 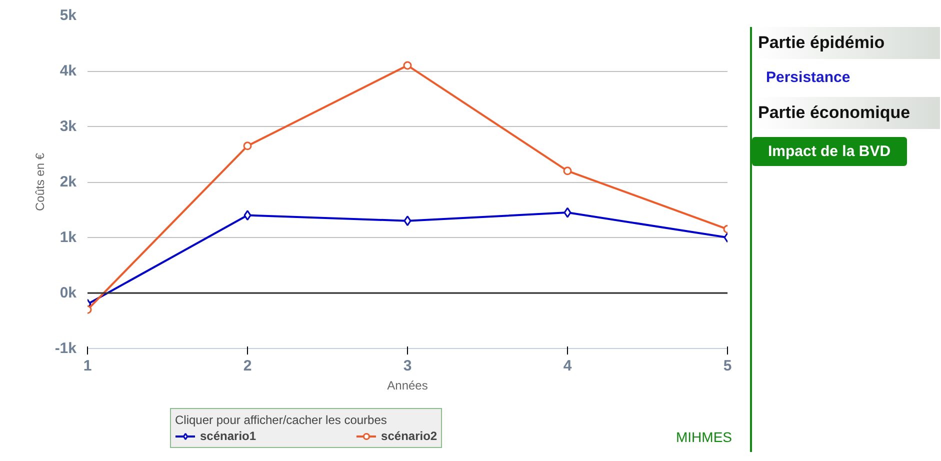 What do you see at coordinates (69, 182) in the screenshot?
I see `y-tick-label: 2k` at bounding box center [69, 182].